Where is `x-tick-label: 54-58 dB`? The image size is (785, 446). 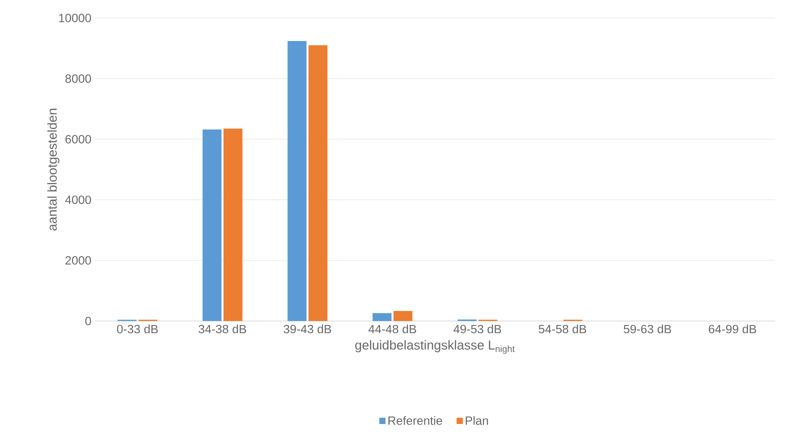 x-tick-label: 54-58 dB is located at coordinates (562, 329).